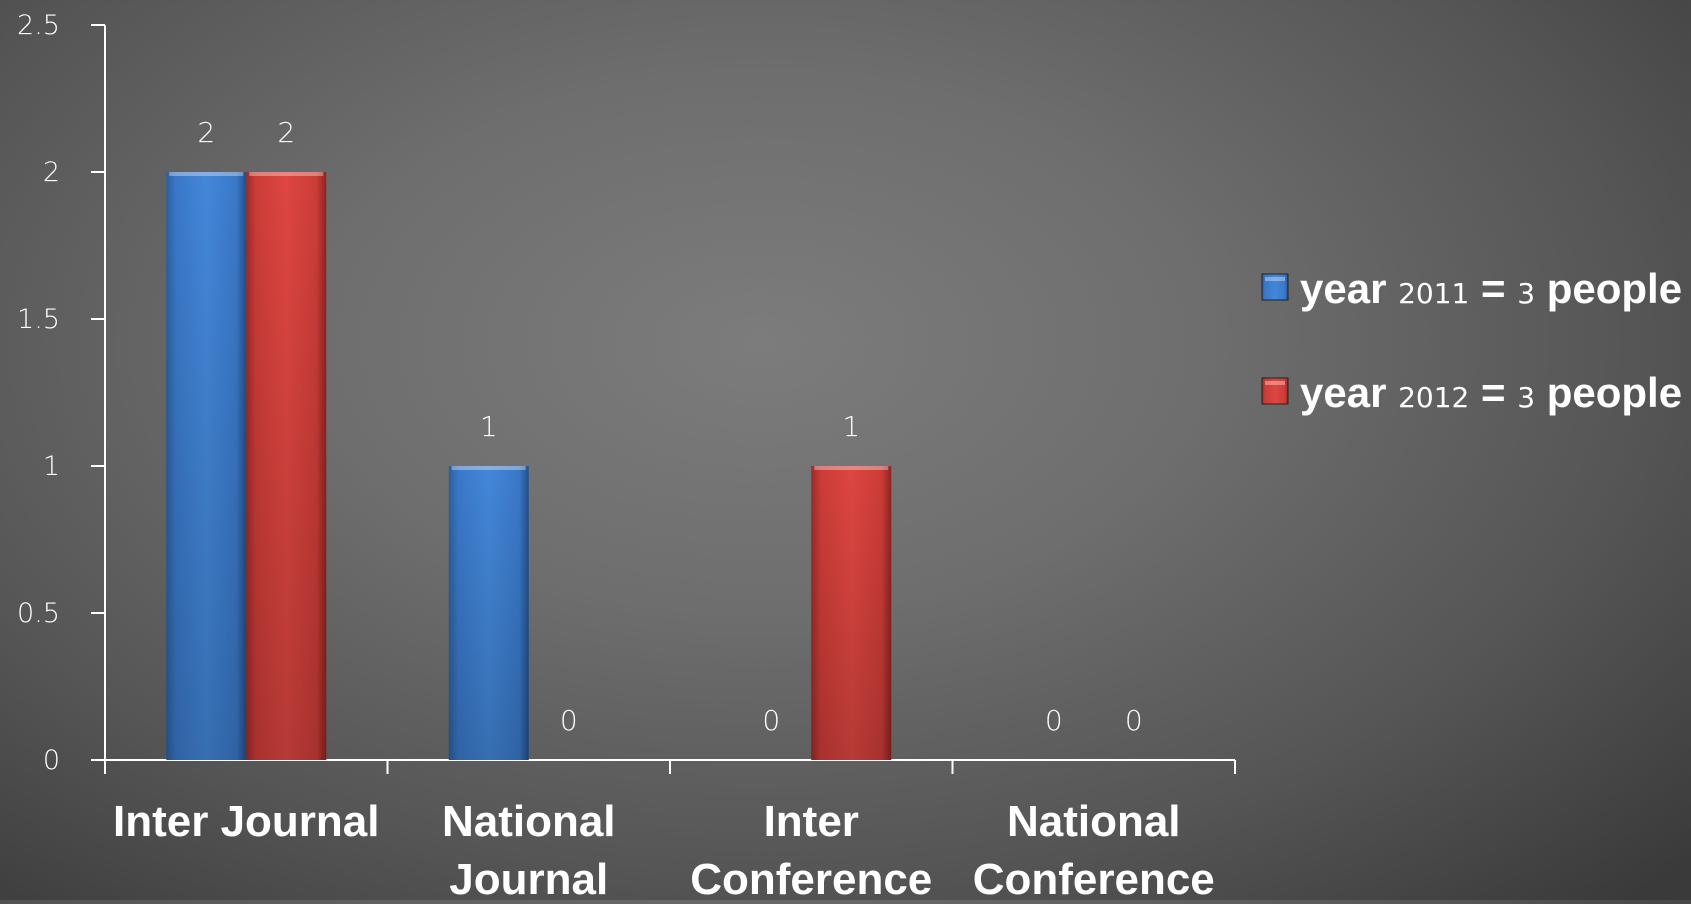  I want to click on y-tick-label: 0, so click(51, 760).